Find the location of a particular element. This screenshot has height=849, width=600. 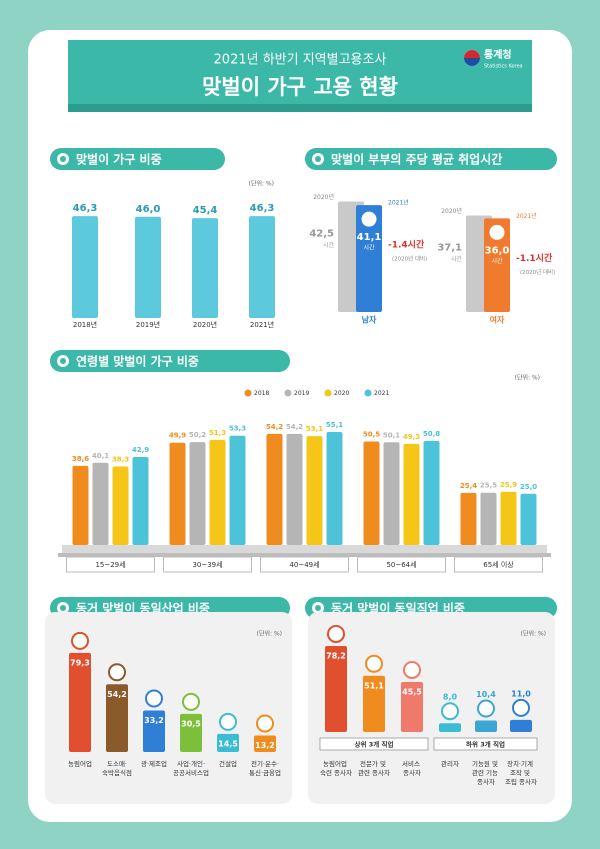

x-tick-label: 사업·개인· 공공서비스업 is located at coordinates (191, 768).